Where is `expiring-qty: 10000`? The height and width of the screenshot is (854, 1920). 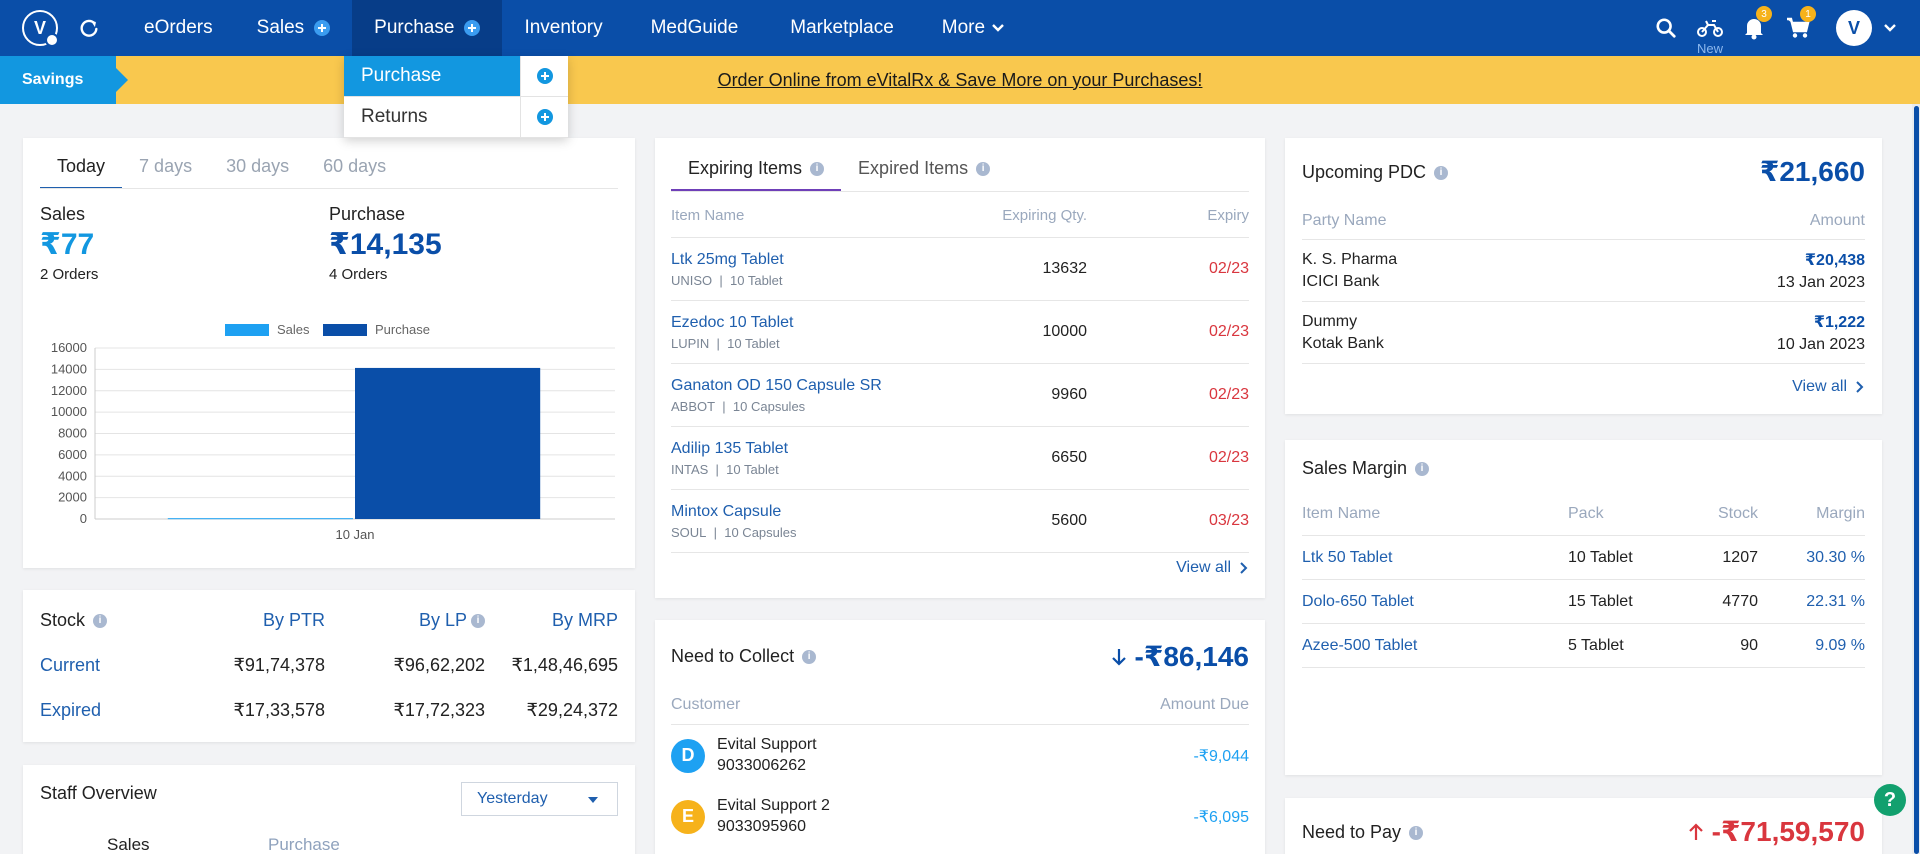
expiring-qty: 10000 is located at coordinates (1065, 331).